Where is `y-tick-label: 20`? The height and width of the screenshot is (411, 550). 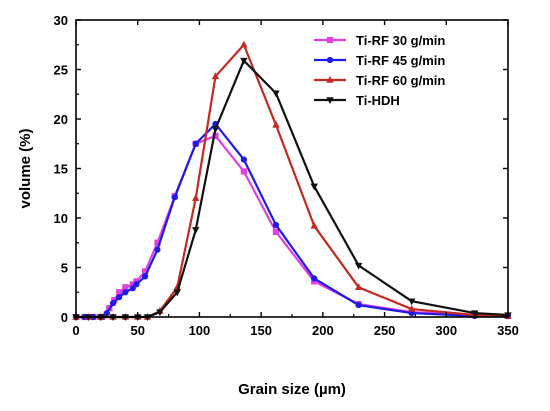 y-tick-label: 20 is located at coordinates (61, 119).